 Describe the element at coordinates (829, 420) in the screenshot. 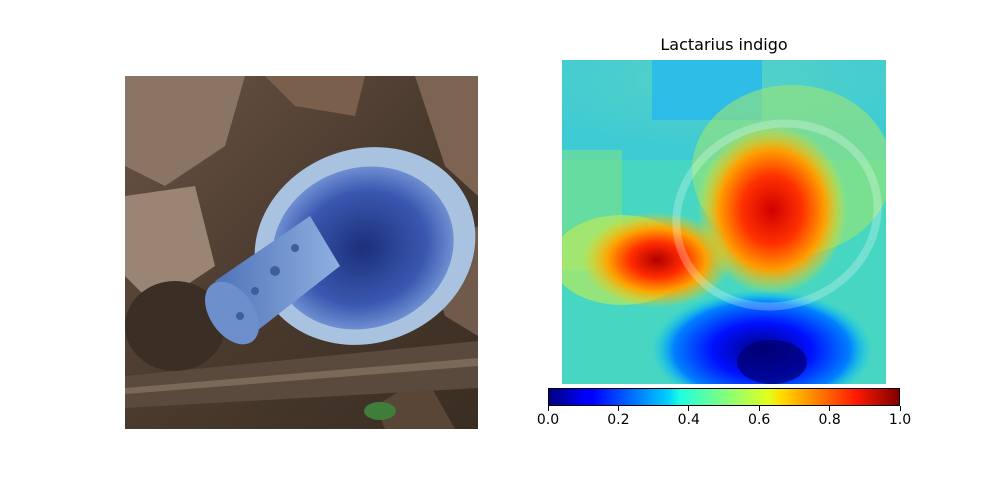

I see `colorbar-tick-label: 0.8` at that location.